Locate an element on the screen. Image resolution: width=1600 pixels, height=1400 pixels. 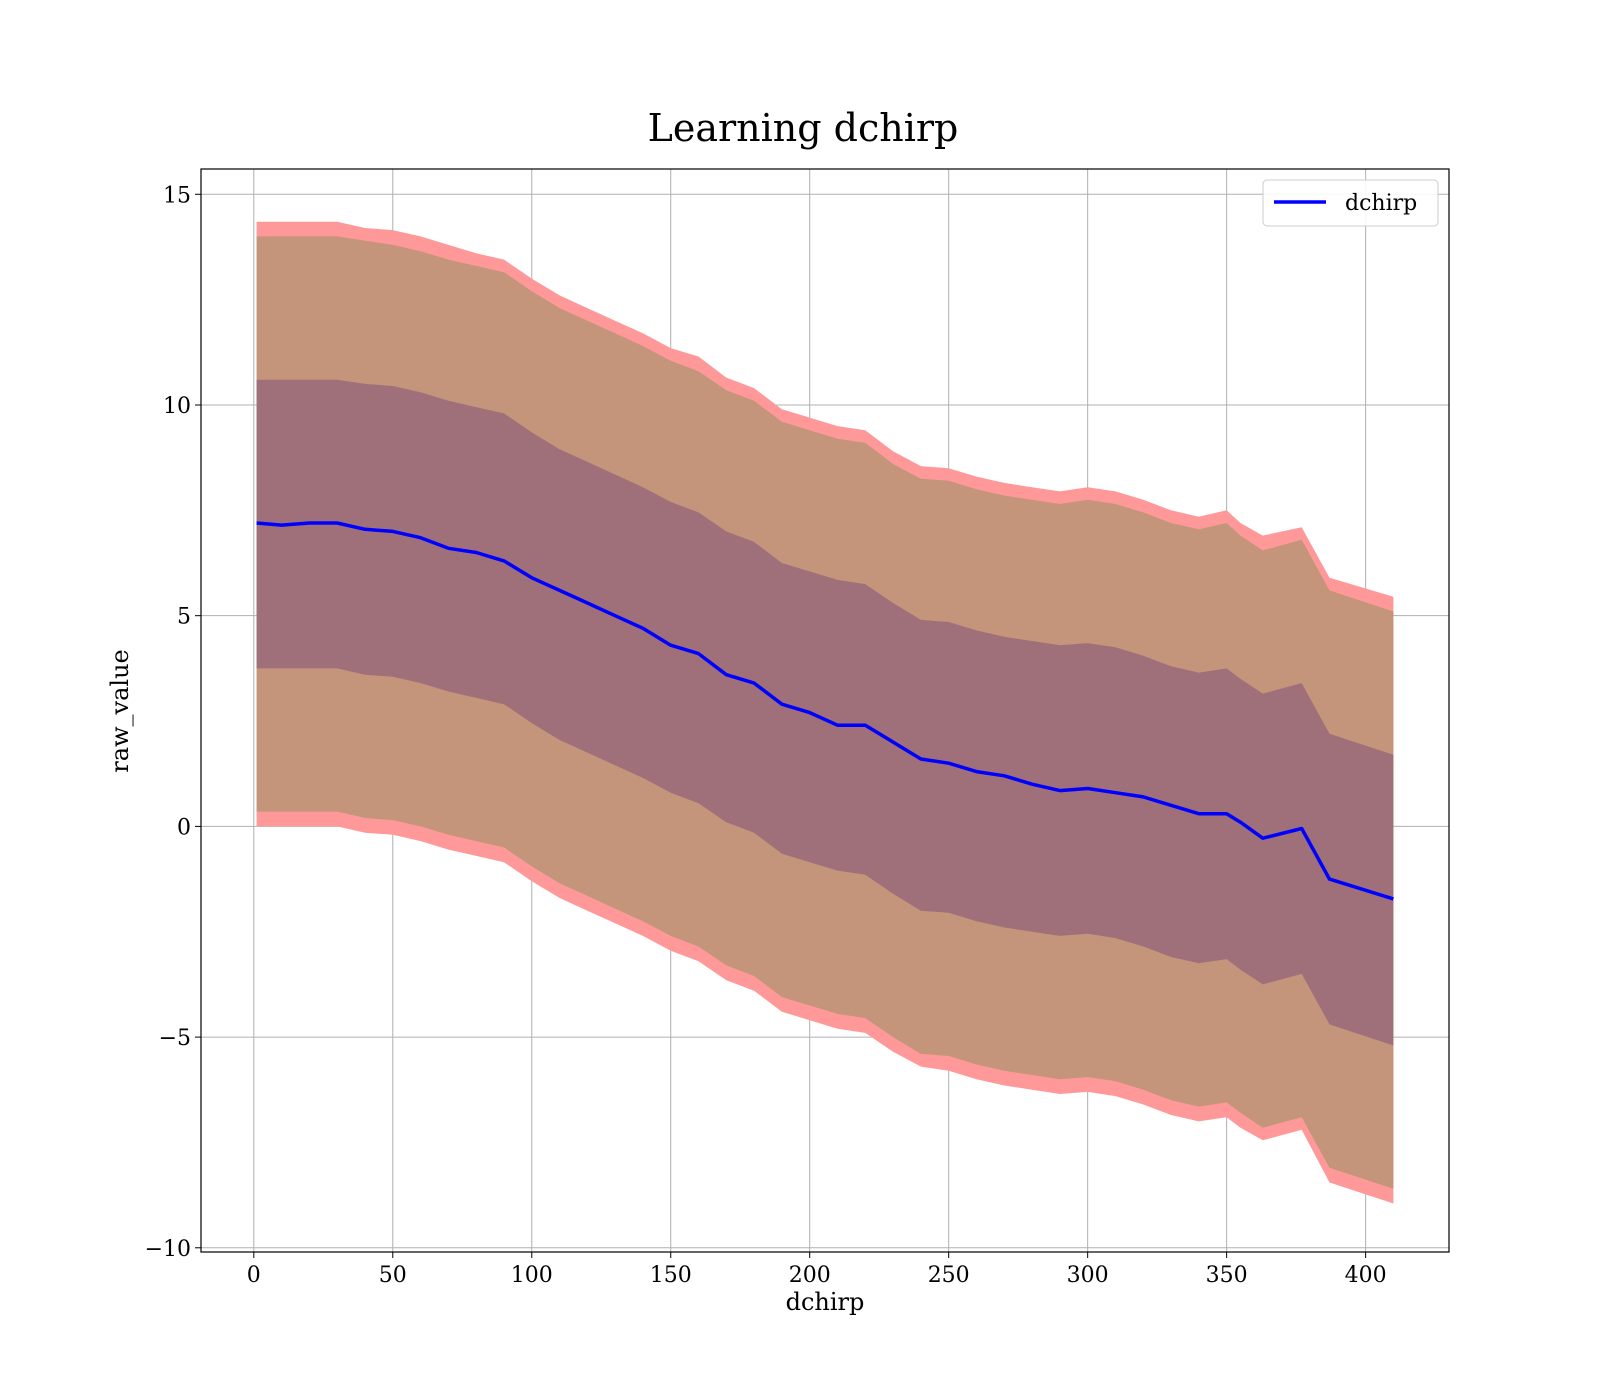
y-tick-label: 0 is located at coordinates (184, 827).